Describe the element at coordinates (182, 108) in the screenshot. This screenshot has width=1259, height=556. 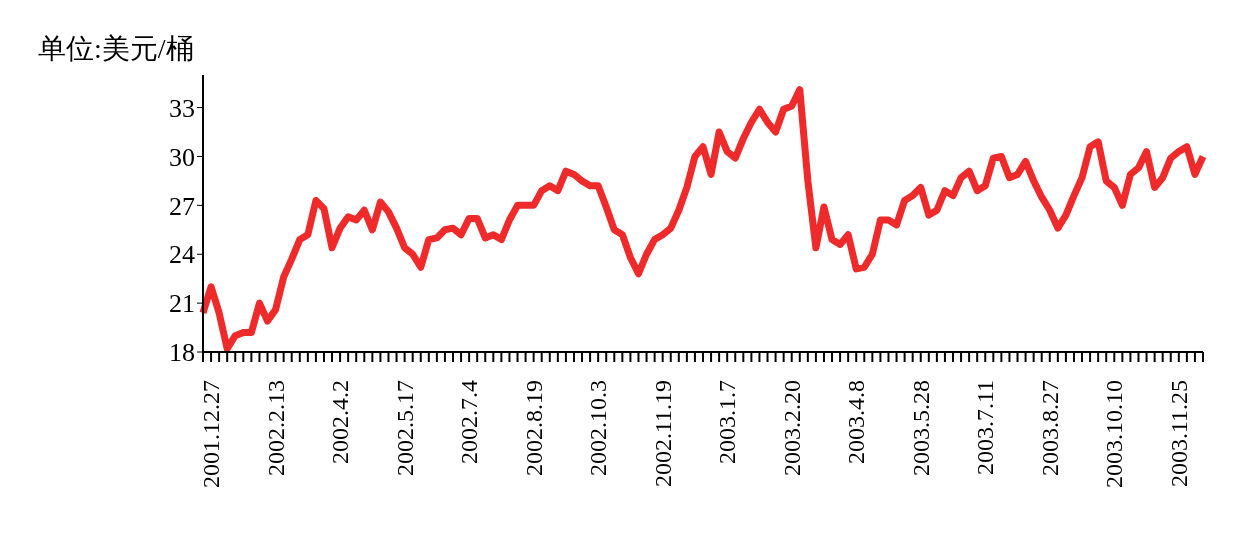
I see `y-tick-label: 33` at that location.